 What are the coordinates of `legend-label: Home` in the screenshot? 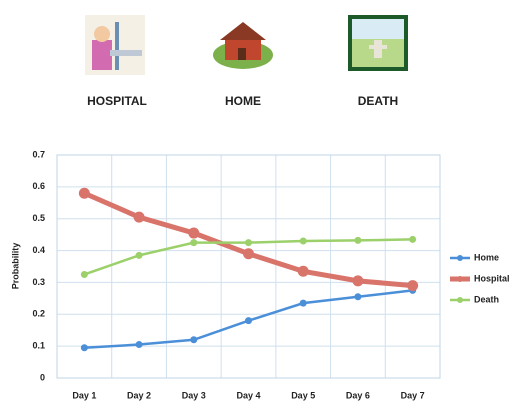 It's located at (486, 257).